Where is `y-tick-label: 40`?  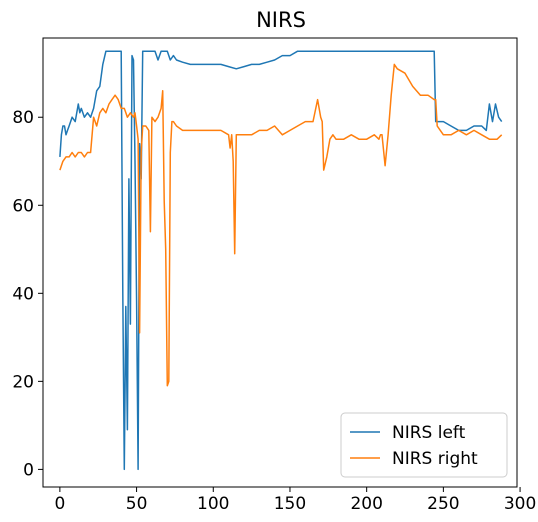
y-tick-label: 40 is located at coordinates (23, 294).